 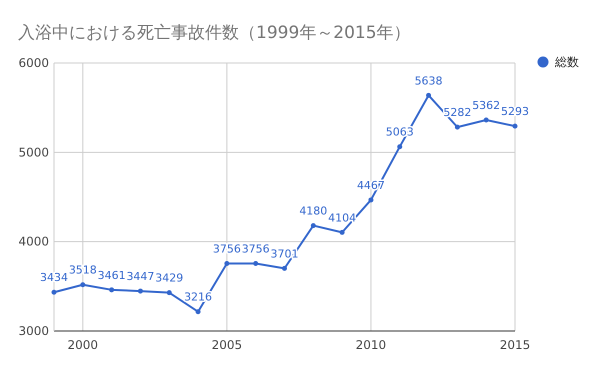 What do you see at coordinates (83, 345) in the screenshot?
I see `x-tick-label: 2000` at bounding box center [83, 345].